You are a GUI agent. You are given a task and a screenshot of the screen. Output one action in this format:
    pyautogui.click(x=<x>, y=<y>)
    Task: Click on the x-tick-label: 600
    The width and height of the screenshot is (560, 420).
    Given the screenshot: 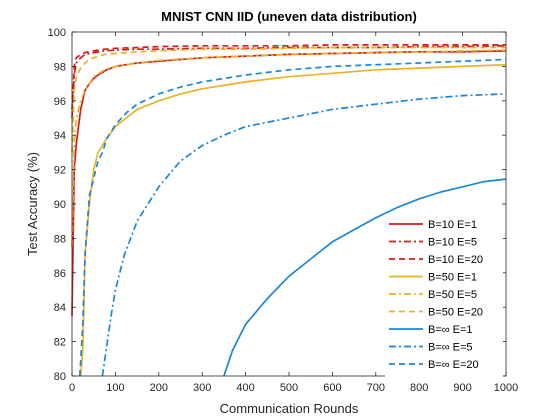 What is the action you would take?
    pyautogui.click(x=332, y=388)
    